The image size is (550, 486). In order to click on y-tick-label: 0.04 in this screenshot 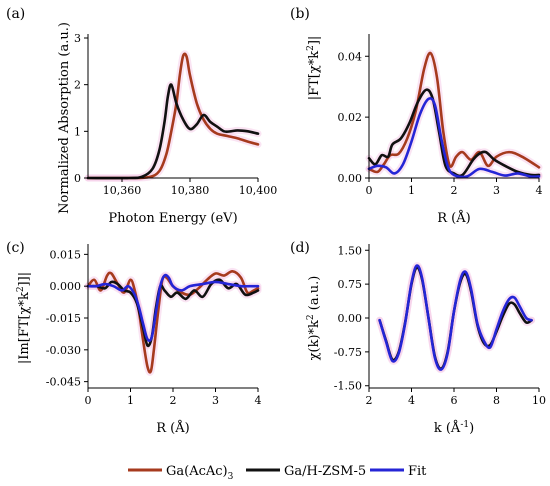, I will do `click(350, 56)`.